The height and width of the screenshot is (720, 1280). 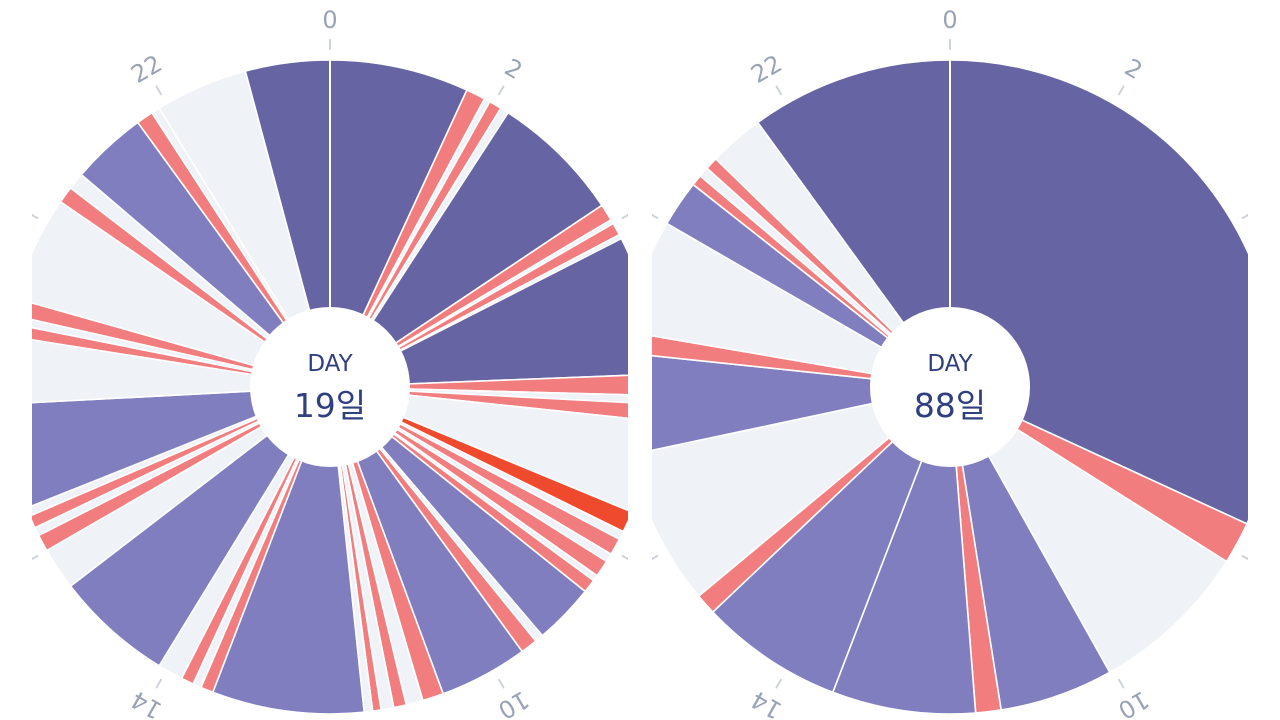 What do you see at coordinates (330, 405) in the screenshot?
I see `center-day-count: 19일` at bounding box center [330, 405].